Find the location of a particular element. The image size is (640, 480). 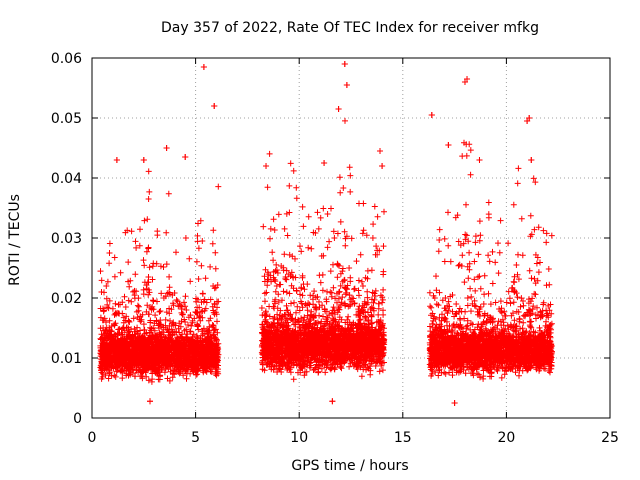

x-tick-label: 15 is located at coordinates (403, 438).